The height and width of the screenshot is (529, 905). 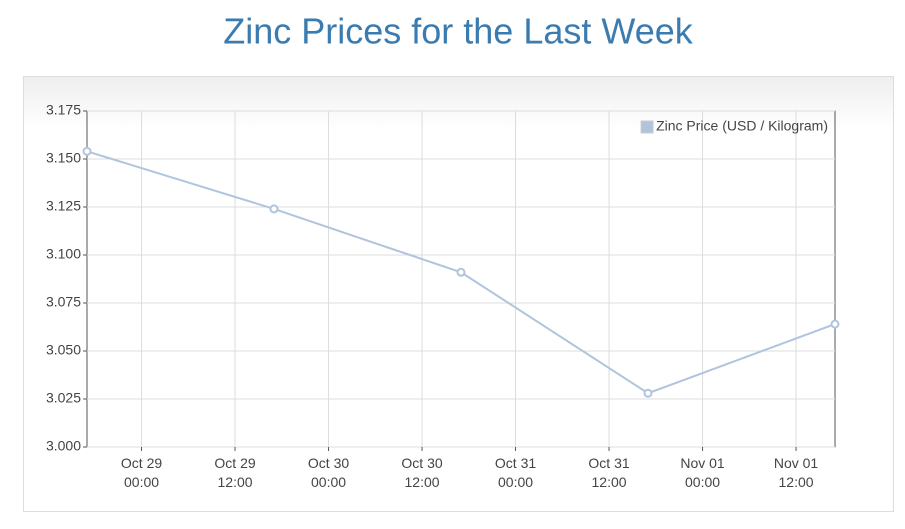 I want to click on x-tick-label: Oct 31 12:00, so click(x=608, y=472).